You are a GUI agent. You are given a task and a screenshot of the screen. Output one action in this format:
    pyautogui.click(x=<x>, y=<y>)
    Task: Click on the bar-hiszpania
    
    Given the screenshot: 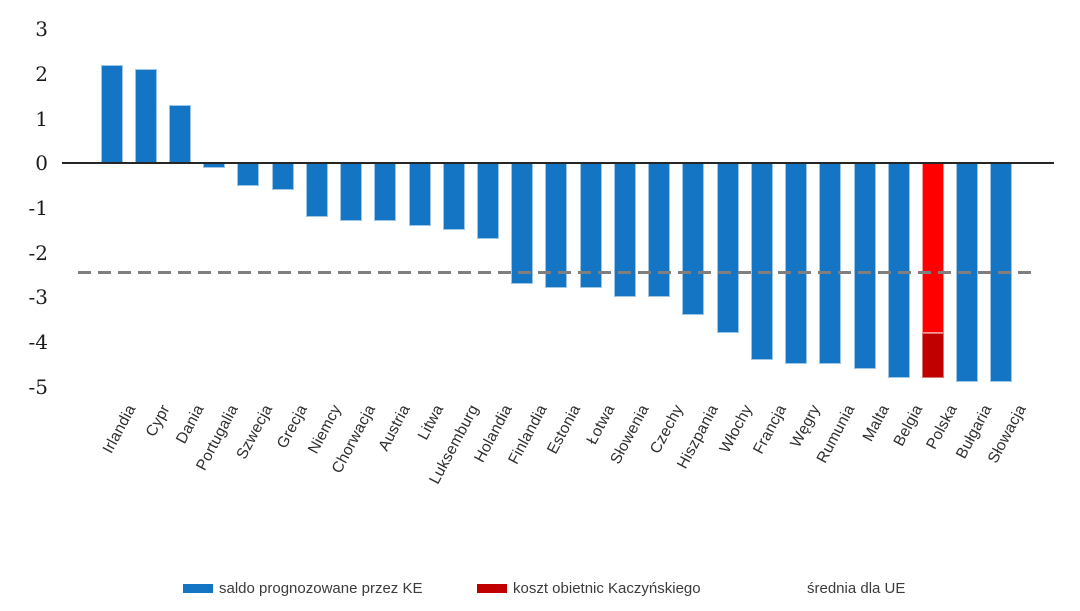 What is the action you would take?
    pyautogui.click(x=693, y=239)
    